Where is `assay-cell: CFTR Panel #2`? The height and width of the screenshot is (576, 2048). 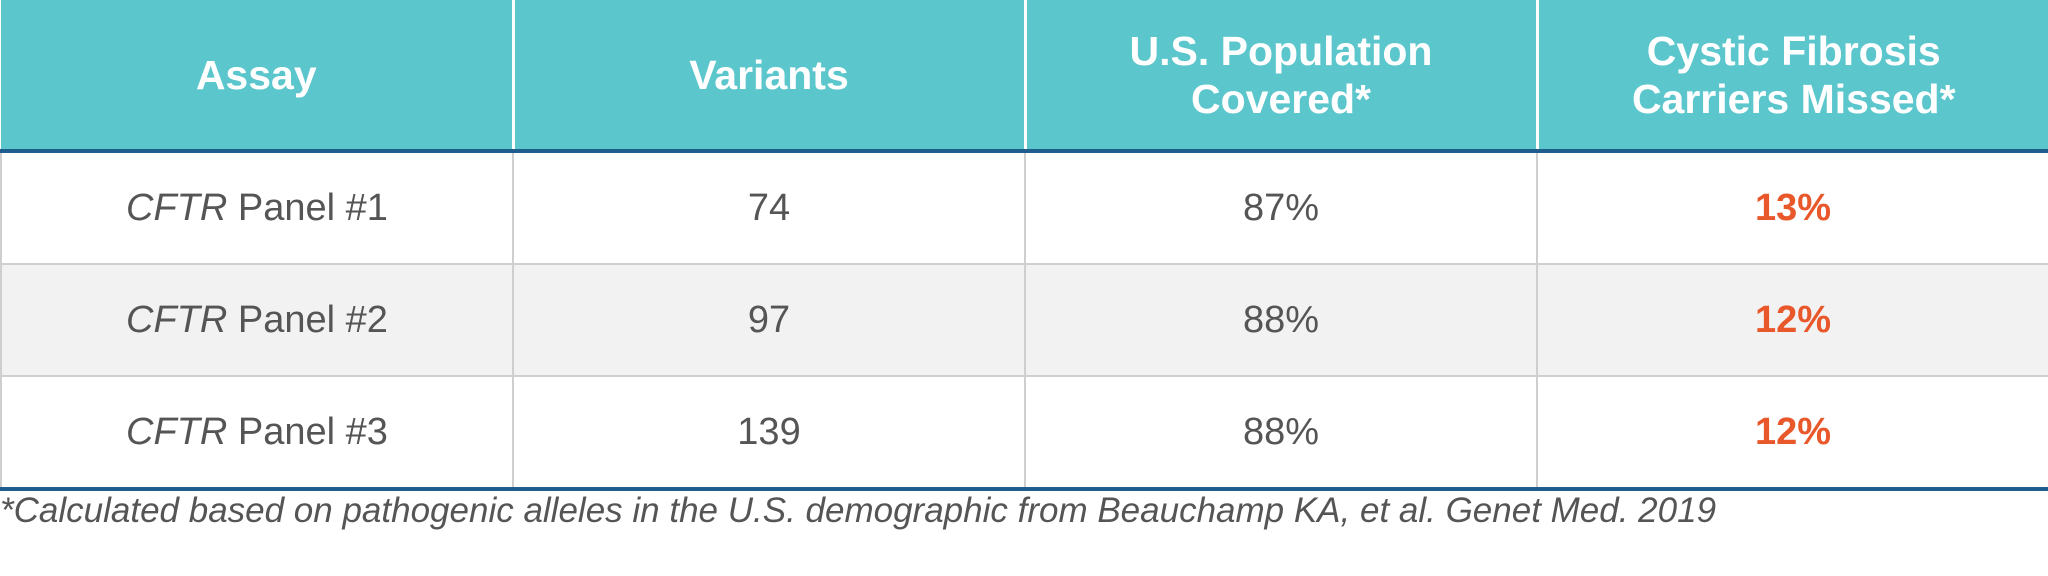
assay-cell: CFTR Panel #2 is located at coordinates (257, 320).